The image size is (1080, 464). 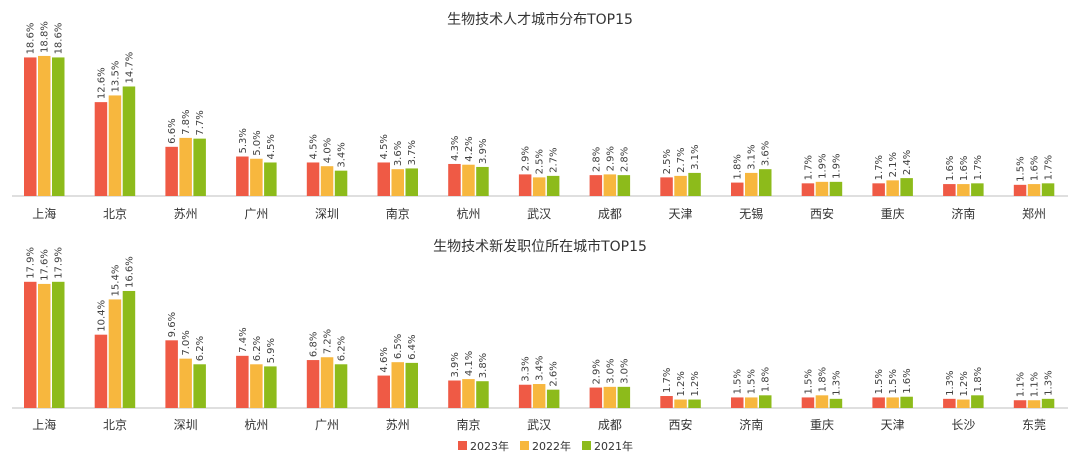 What do you see at coordinates (129, 272) in the screenshot?
I see `data-label: 16.6%` at bounding box center [129, 272].